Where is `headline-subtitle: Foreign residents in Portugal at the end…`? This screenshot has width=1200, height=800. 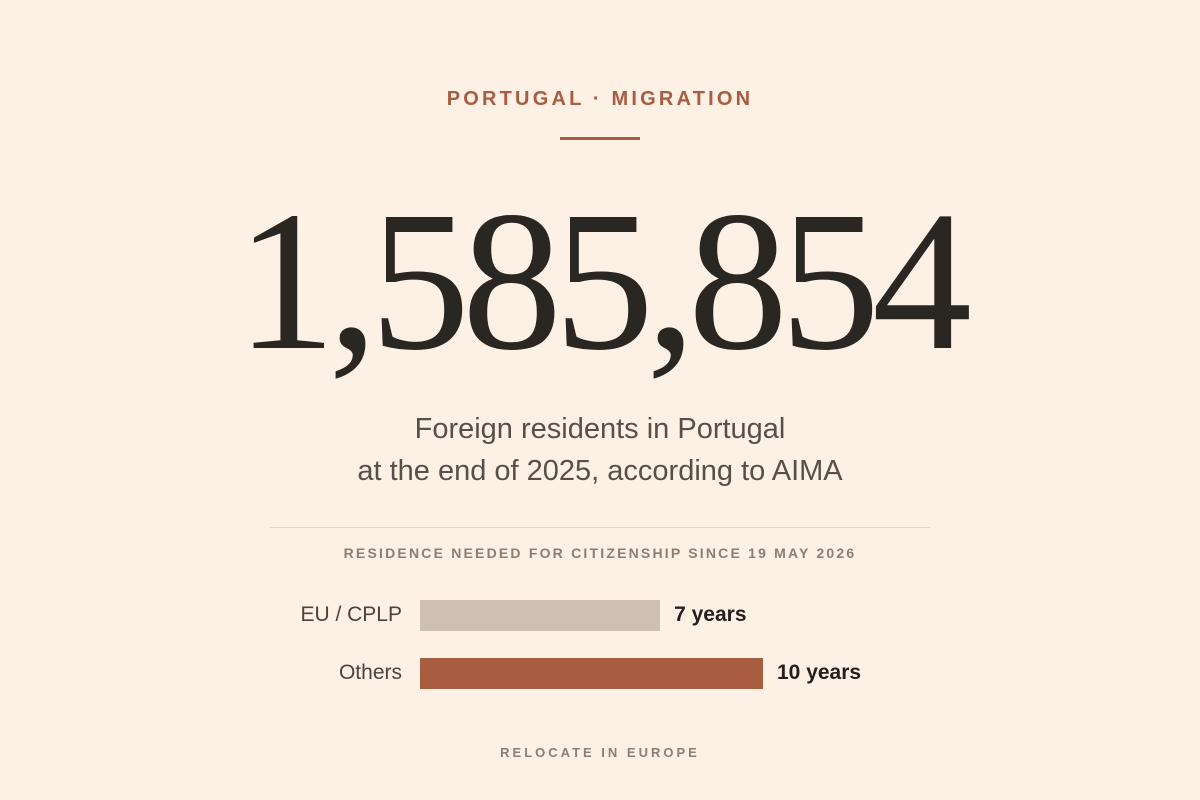
headline-subtitle: Foreign residents in Portugal at the end… is located at coordinates (600, 450).